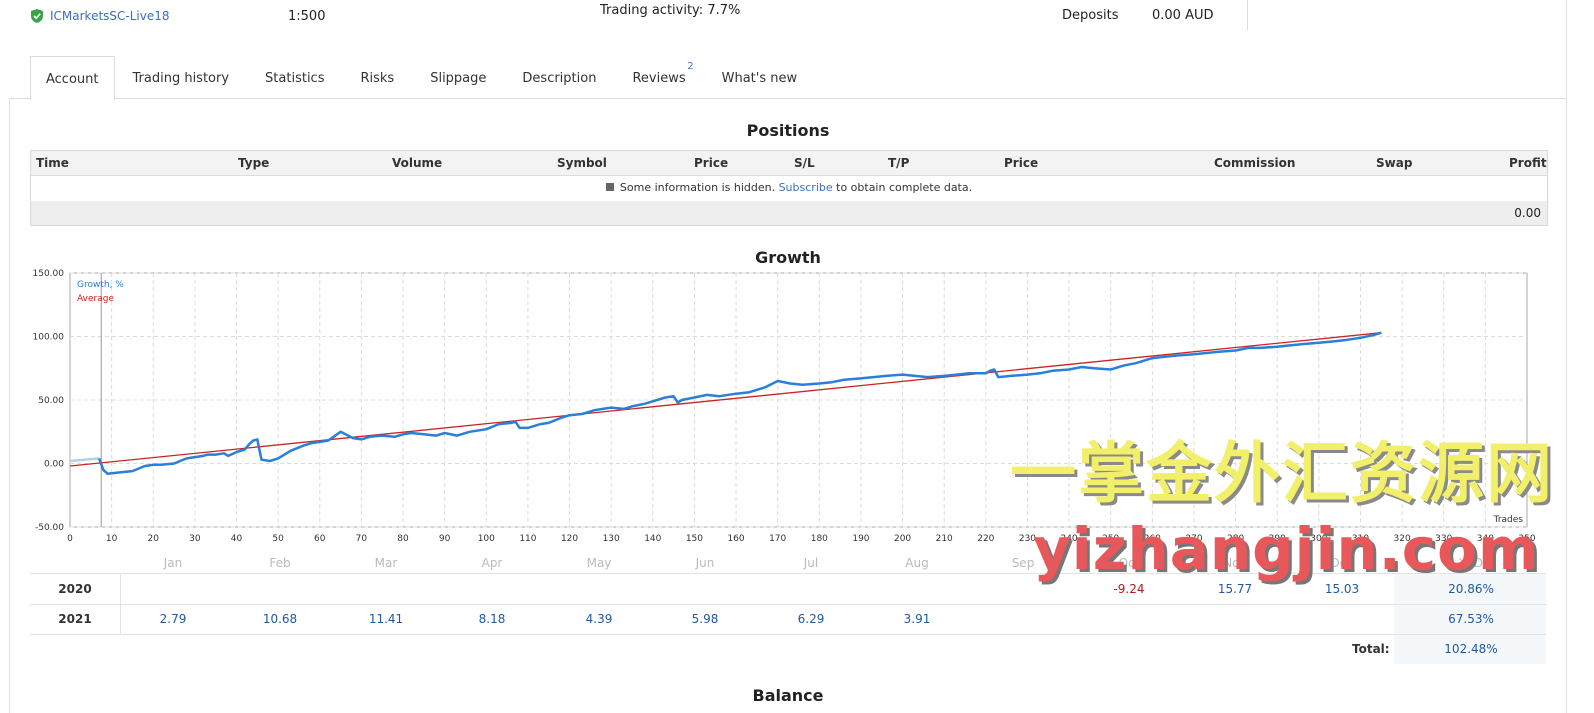 This screenshot has height=713, width=1594. What do you see at coordinates (609, 187) in the screenshot?
I see `lock-icon` at bounding box center [609, 187].